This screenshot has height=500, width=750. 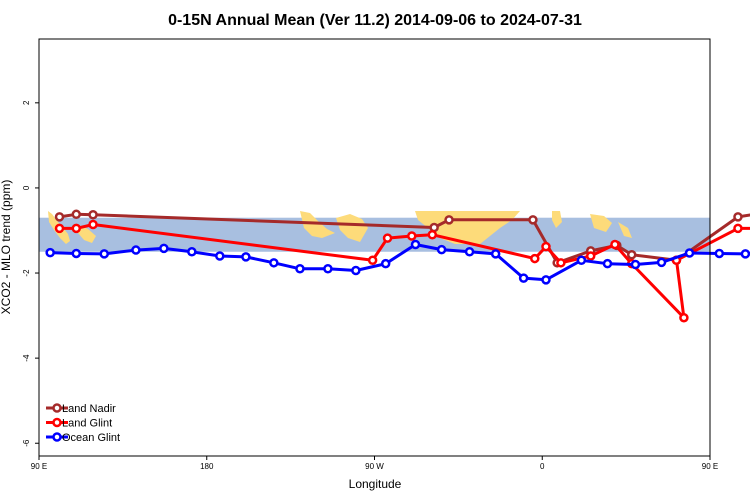 I want to click on legend-label-ocean-glint: Ocean Glint, so click(x=91, y=438).